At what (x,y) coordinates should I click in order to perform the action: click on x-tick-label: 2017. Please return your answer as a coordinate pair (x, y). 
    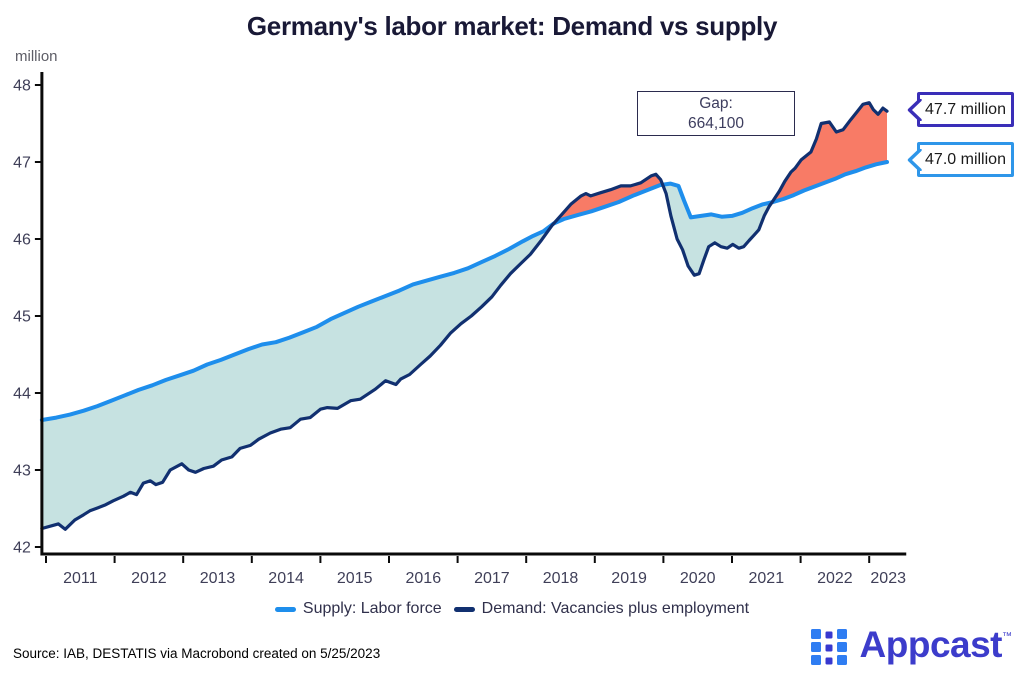
    Looking at the image, I should click on (492, 578).